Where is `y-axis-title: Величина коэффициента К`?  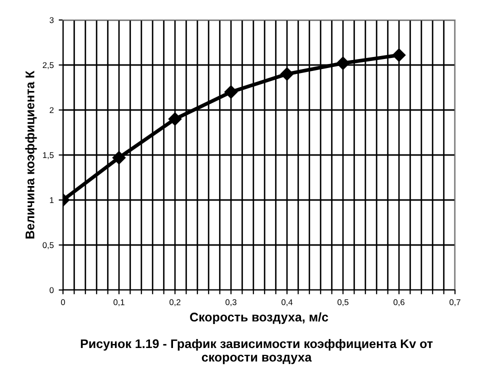 y-axis-title: Величина коэффициента К is located at coordinates (31, 154).